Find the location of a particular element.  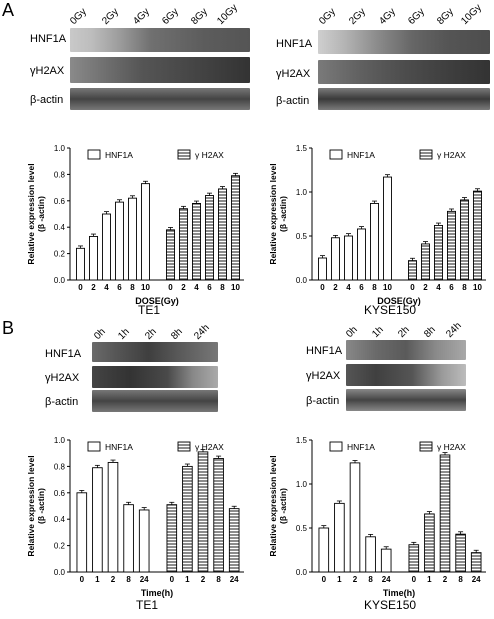

x-tick-label: 24 is located at coordinates (144, 579).